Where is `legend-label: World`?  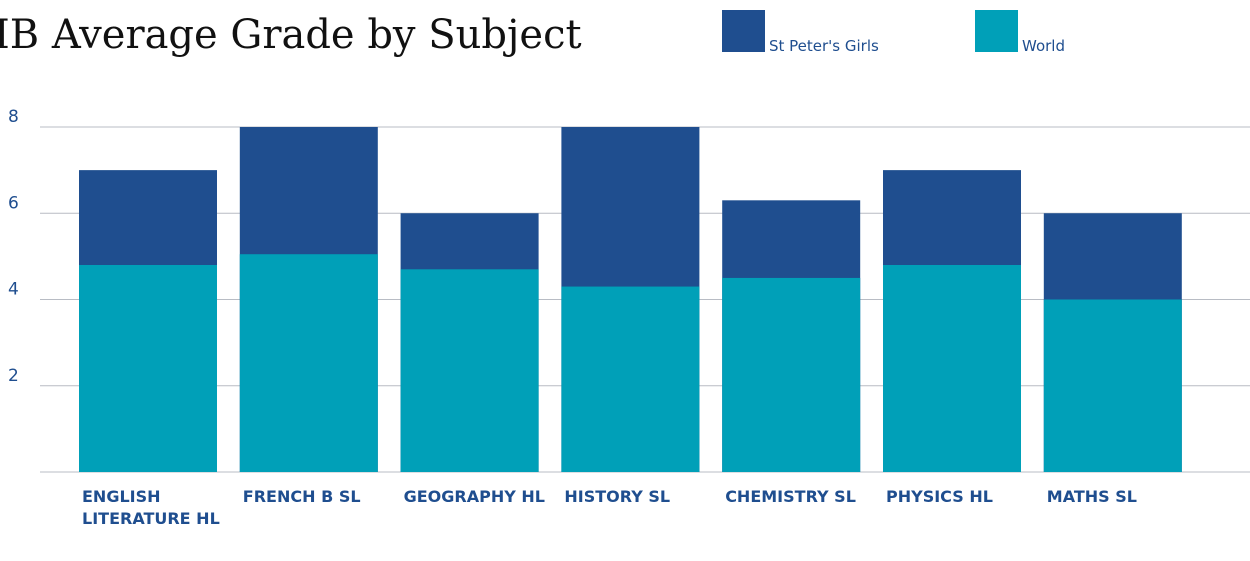 legend-label: World is located at coordinates (1043, 46).